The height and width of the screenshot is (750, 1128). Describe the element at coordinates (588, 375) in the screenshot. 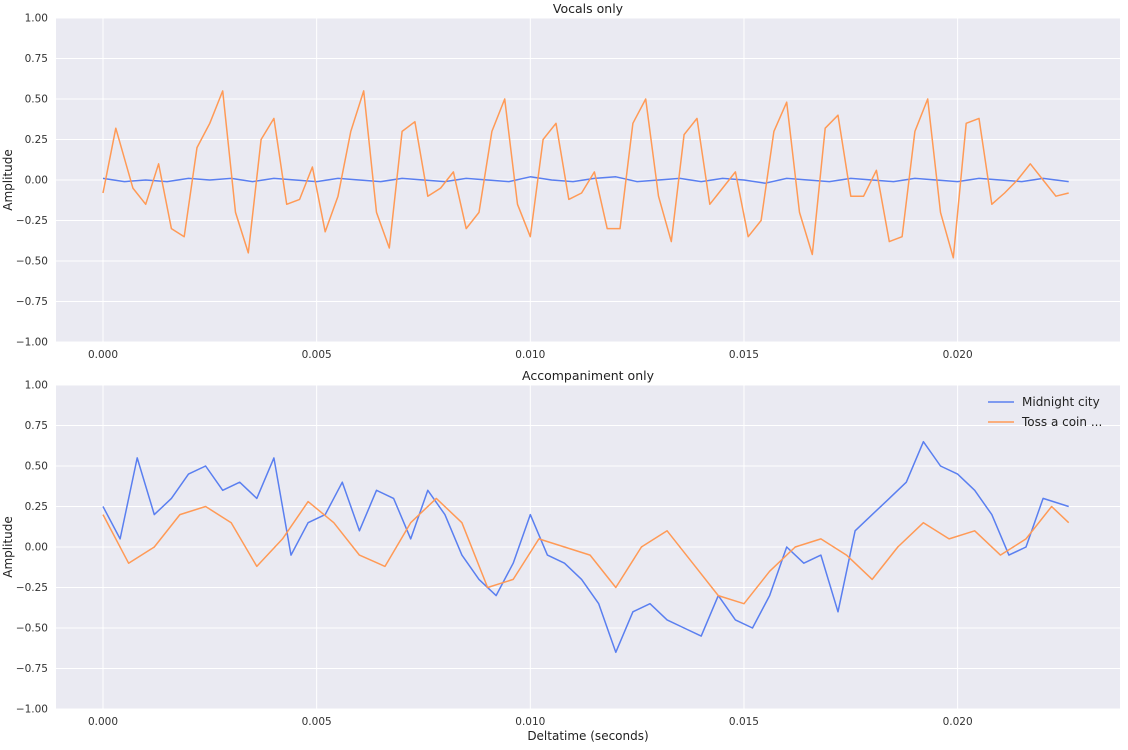

I see `chart-title: Accompaniment only` at that location.